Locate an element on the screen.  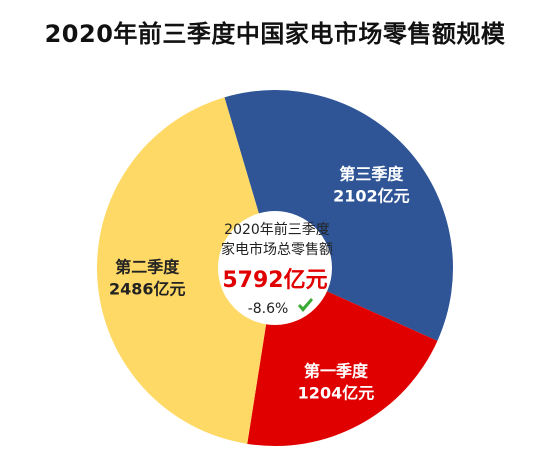
slice-label-value-1: 2102亿元 is located at coordinates (371, 196).